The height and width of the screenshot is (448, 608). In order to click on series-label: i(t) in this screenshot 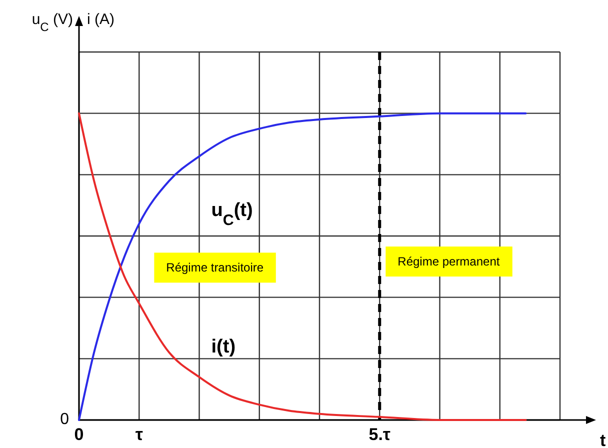, I will do `click(223, 347)`.